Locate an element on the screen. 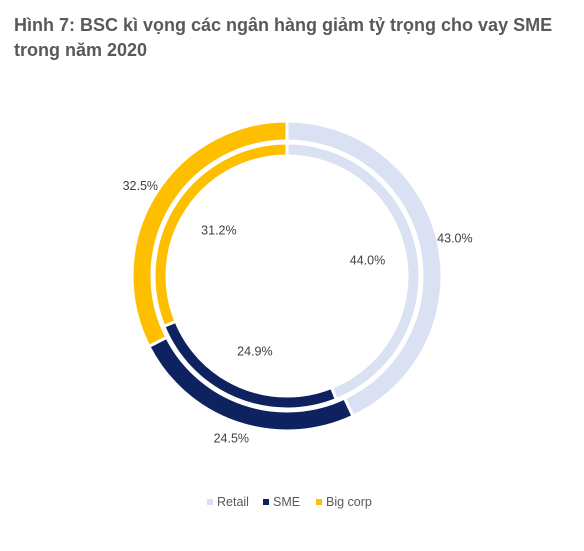 This screenshot has width=584, height=551. inner-slice-big-corp is located at coordinates (220, 235).